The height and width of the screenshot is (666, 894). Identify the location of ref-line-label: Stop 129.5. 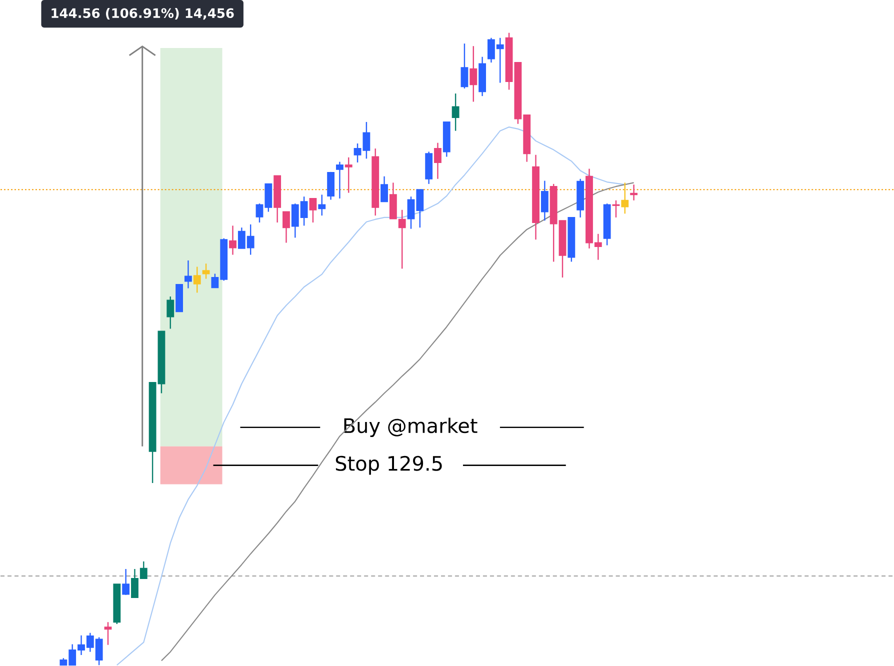
(389, 465).